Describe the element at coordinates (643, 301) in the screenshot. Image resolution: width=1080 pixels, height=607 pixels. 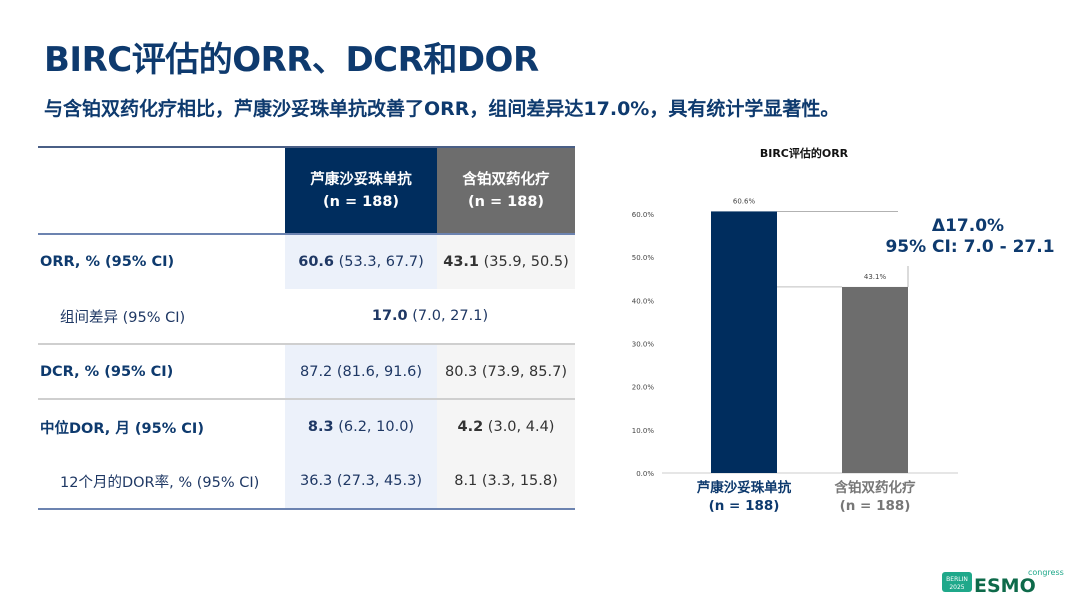
I see `y-tick-label: 40.0%` at that location.